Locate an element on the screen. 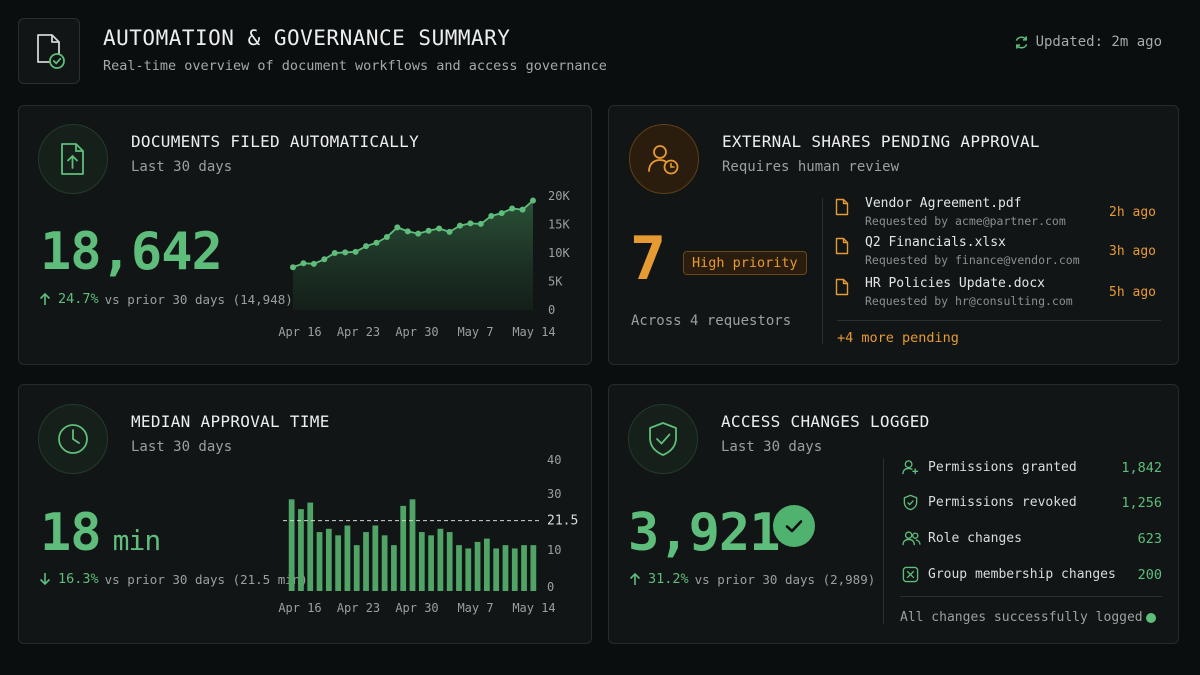 The width and height of the screenshot is (1200, 675). updated-text: Updated: 2m ago is located at coordinates (1098, 42).